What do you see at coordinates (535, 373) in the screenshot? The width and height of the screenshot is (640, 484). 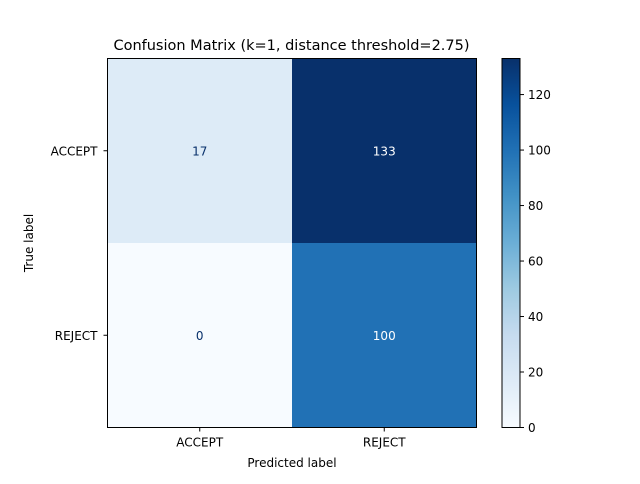 I see `colorbar-tick-label: 20` at bounding box center [535, 373].